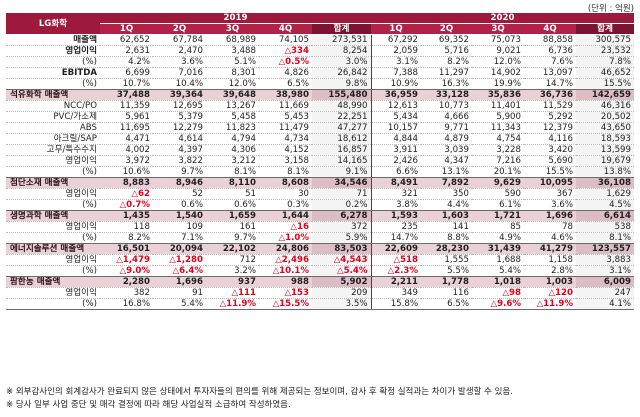  What do you see at coordinates (285, 194) in the screenshot?
I see `table-cell: 30` at bounding box center [285, 194].